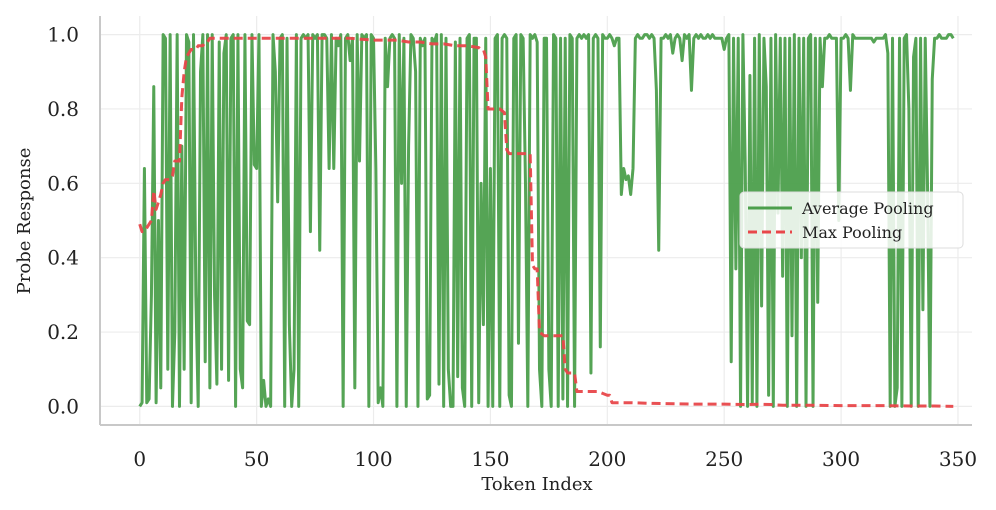 This screenshot has width=996, height=510. What do you see at coordinates (555, 459) in the screenshot?
I see `x-tick-labels: 0 50 100 150 200 250 300 350` at bounding box center [555, 459].